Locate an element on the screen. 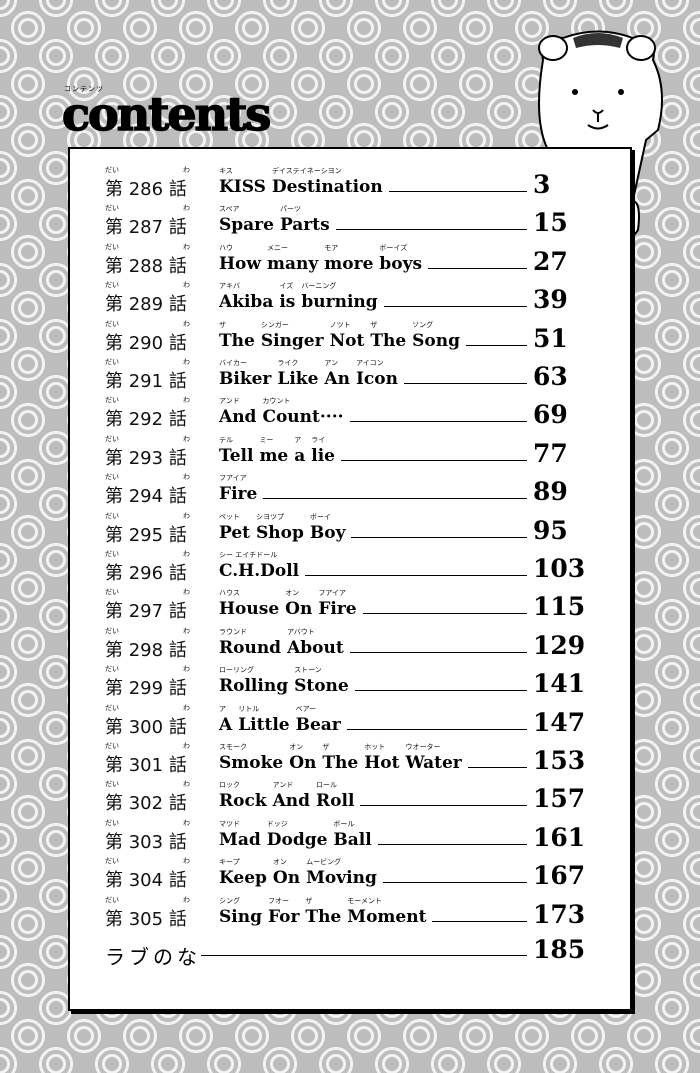 The image size is (700, 1073). toc-entry: だいわ第 302 話ロック Rock アンド And ロール Roll 157 is located at coordinates (355, 799).